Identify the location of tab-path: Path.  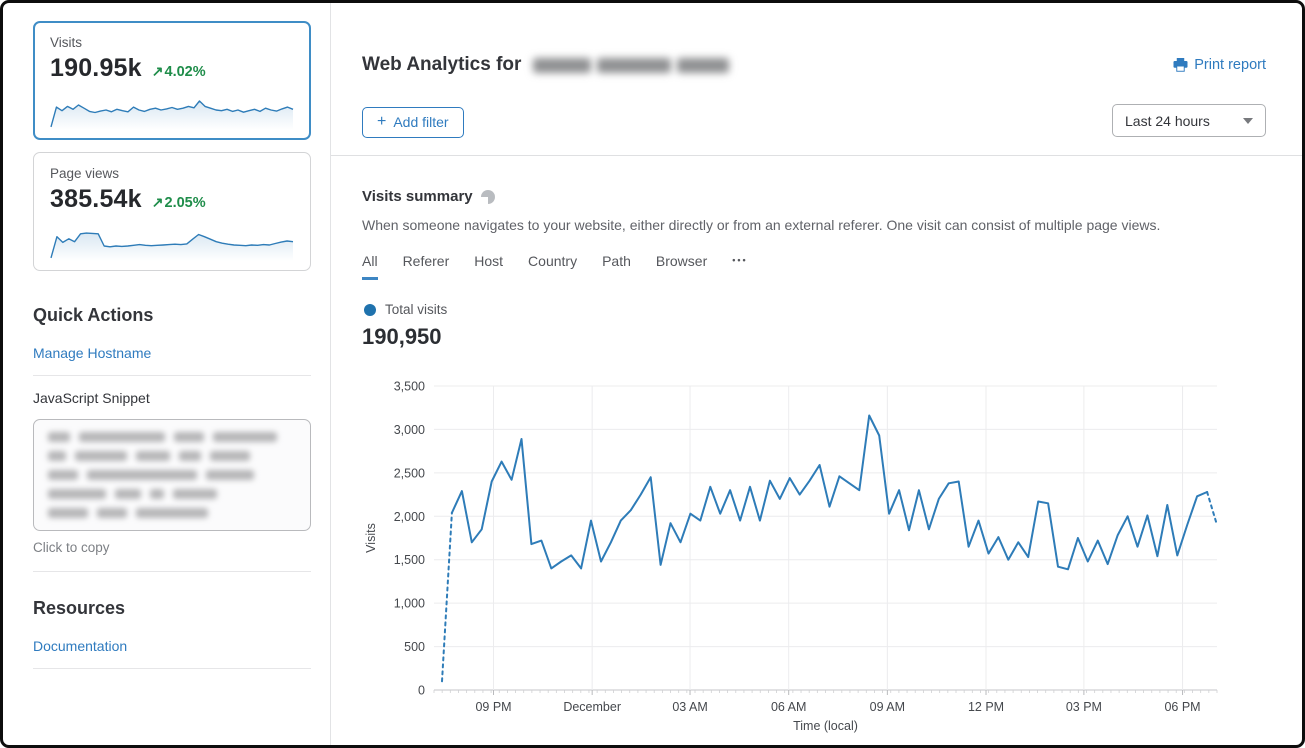
(616, 261).